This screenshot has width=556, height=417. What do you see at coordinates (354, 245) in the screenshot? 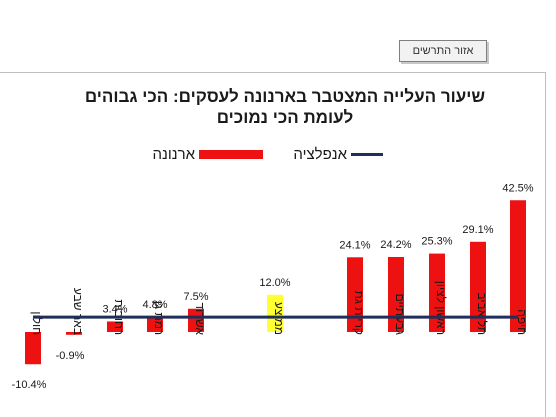
I see `value-label-4: 24.1%` at bounding box center [354, 245].